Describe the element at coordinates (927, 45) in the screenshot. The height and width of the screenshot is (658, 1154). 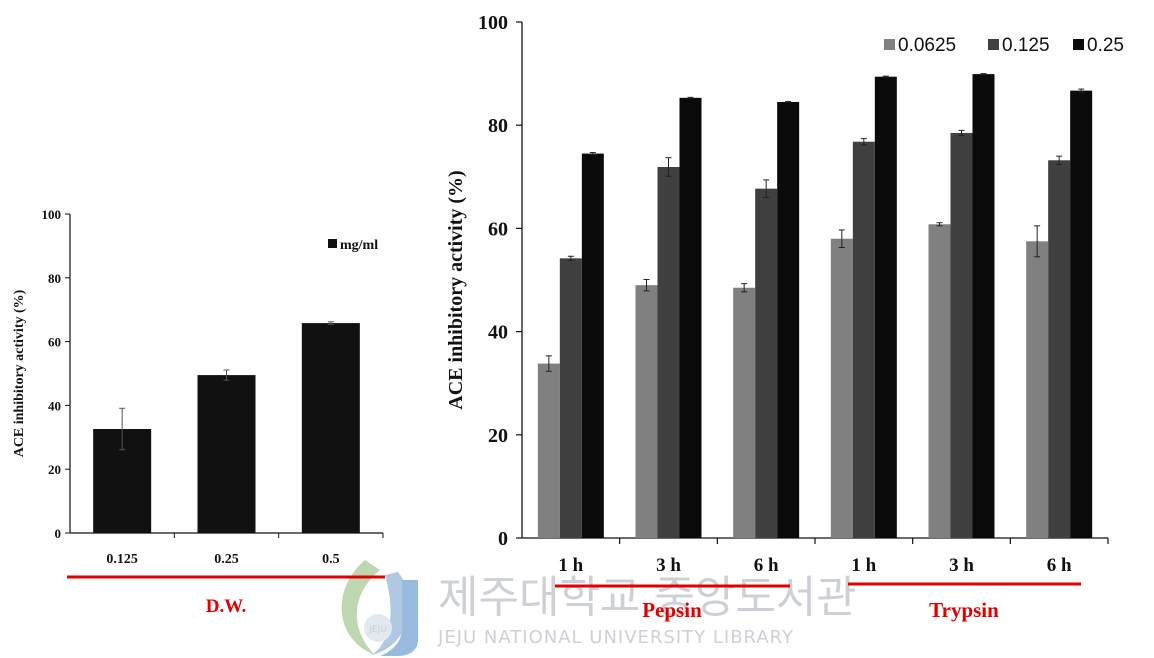
I see `legend-label: 0.0625` at that location.